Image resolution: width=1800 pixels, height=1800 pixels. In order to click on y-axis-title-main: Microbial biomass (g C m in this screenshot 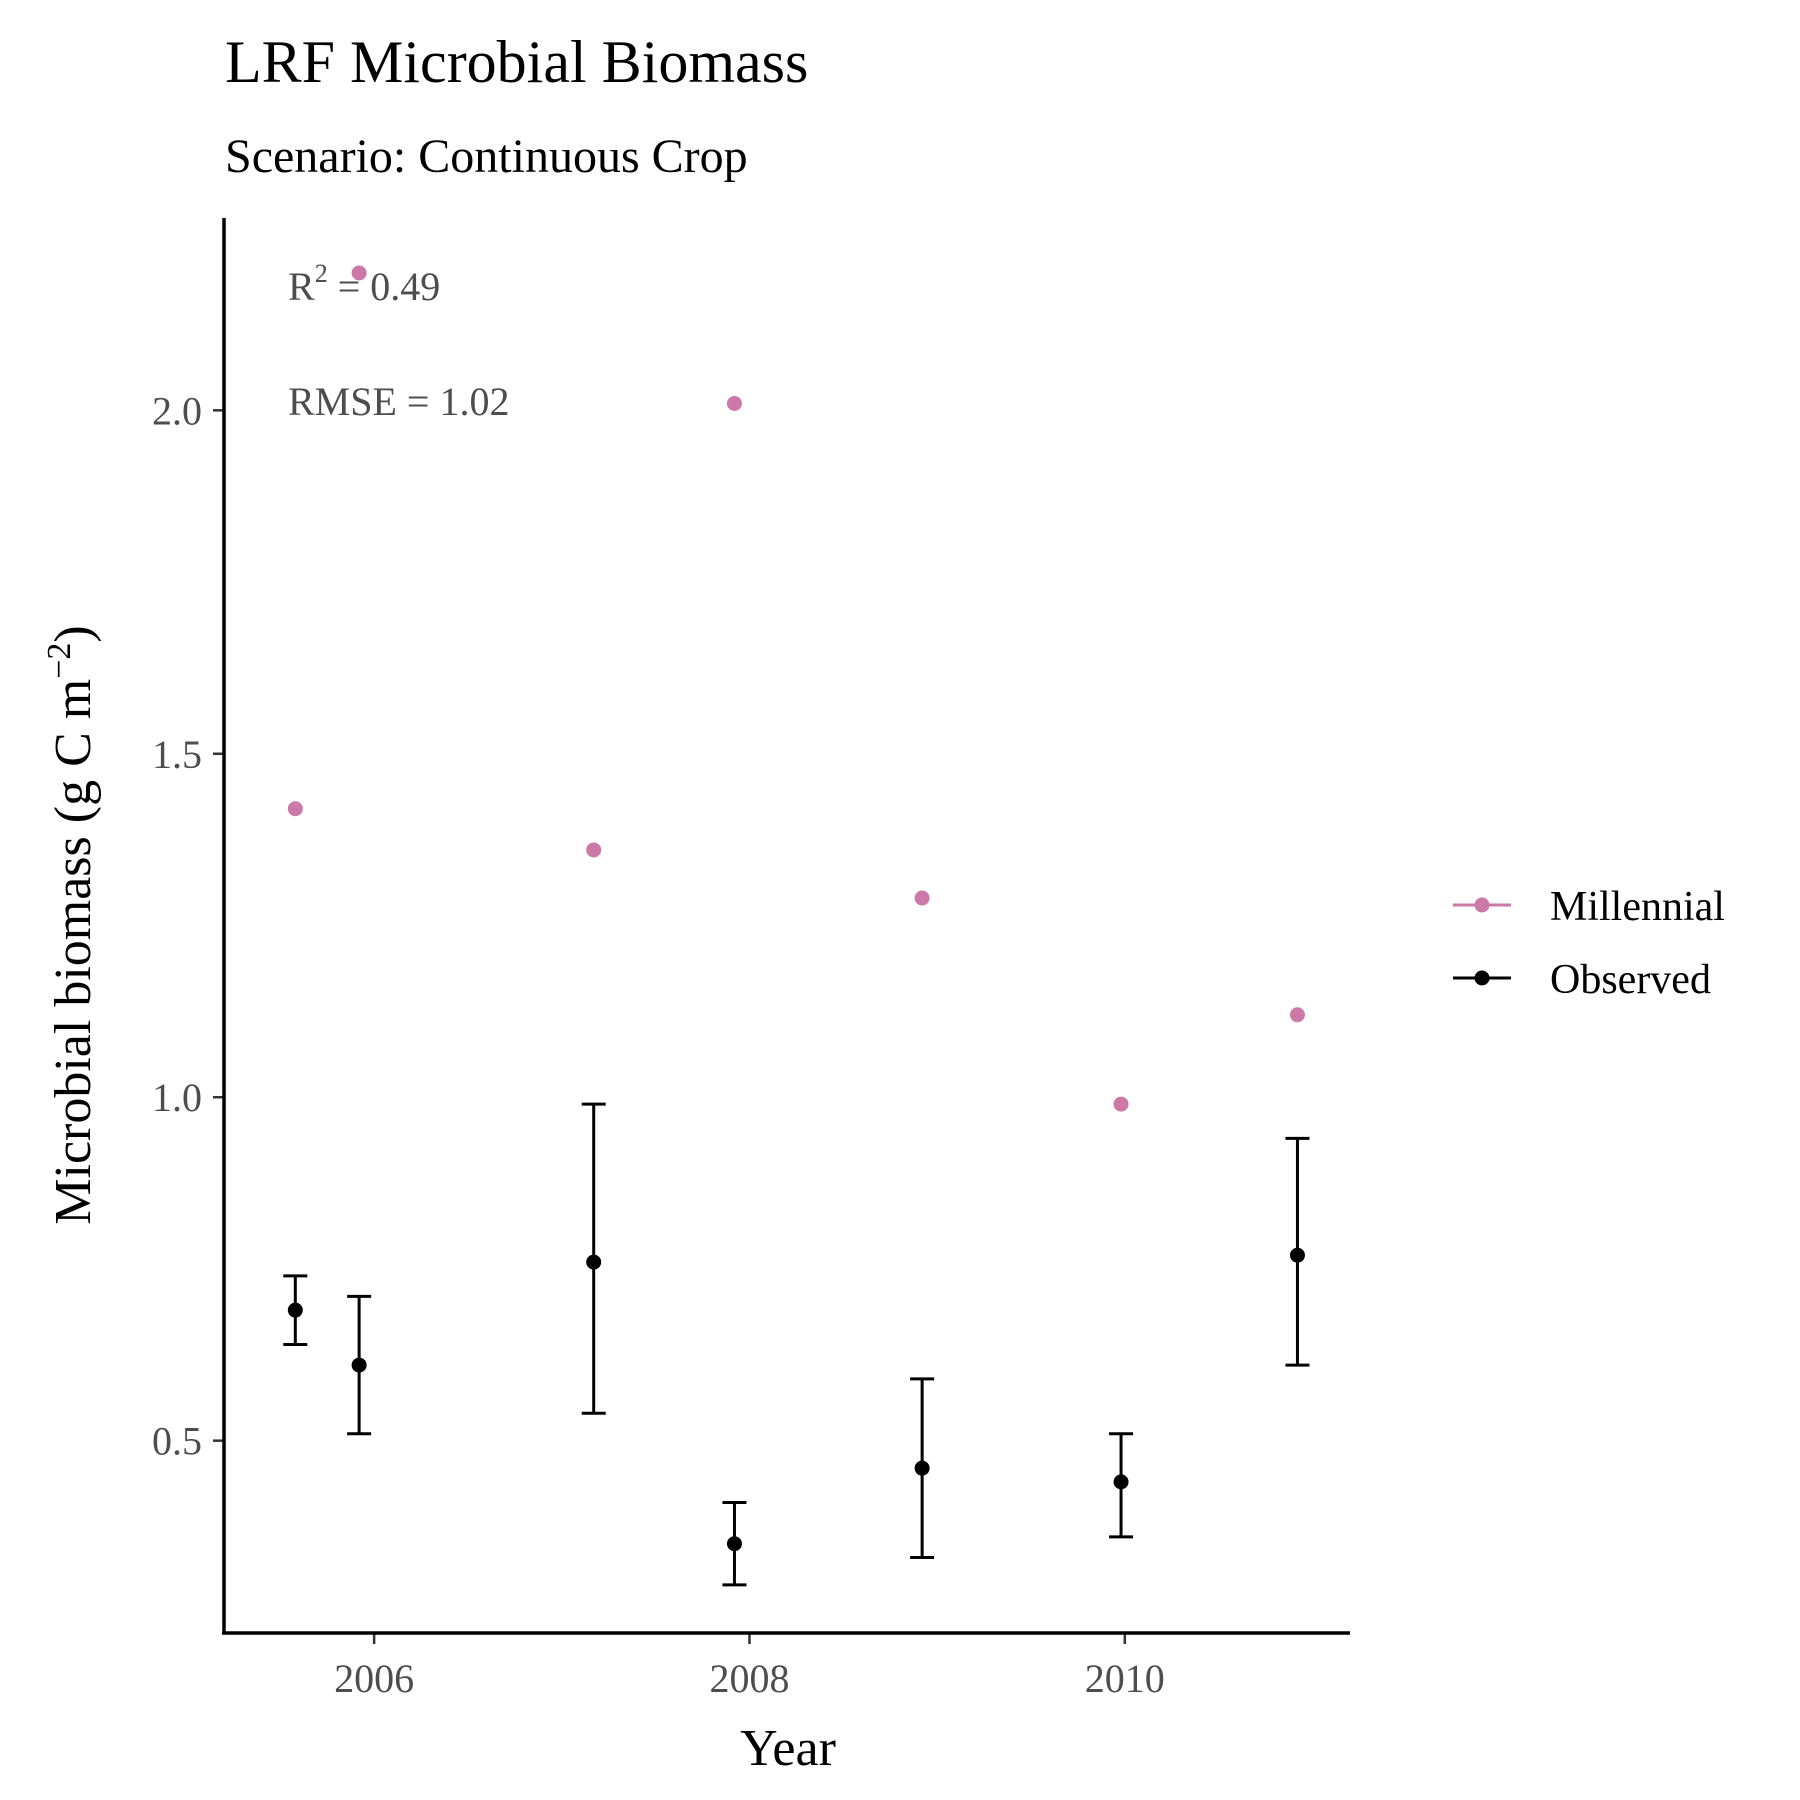, I will do `click(73, 952)`.